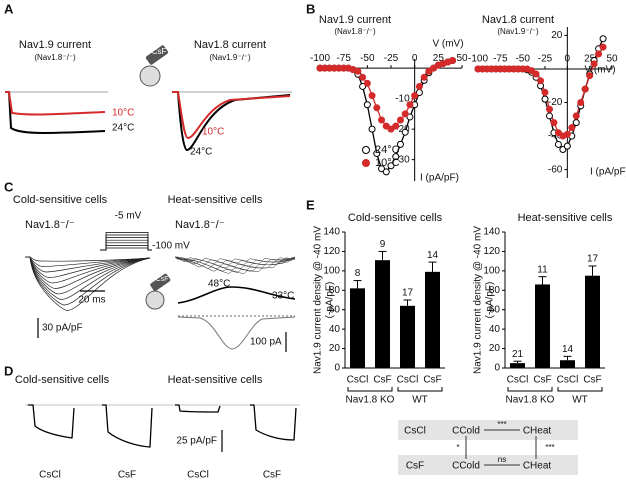  What do you see at coordinates (495, 348) in the screenshot?
I see `y-tick-label: 20` at bounding box center [495, 348].